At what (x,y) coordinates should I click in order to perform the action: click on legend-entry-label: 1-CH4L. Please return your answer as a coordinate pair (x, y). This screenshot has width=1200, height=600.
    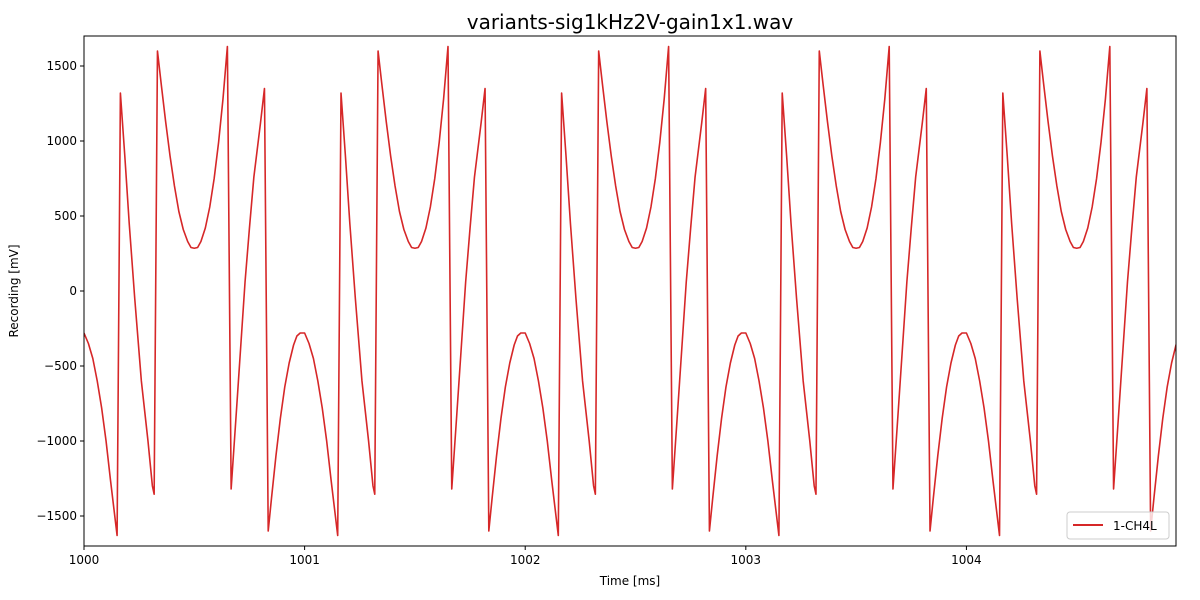
    Looking at the image, I should click on (1135, 526).